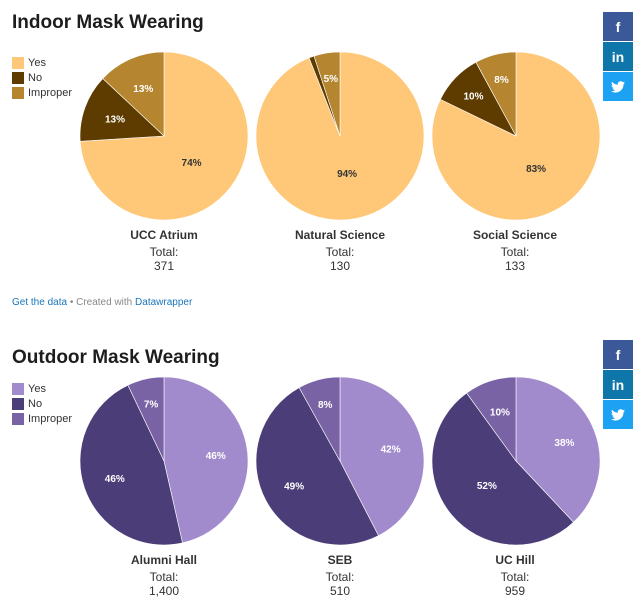 The image size is (640, 610). I want to click on pie-slice-seb-yes, so click(382, 456).